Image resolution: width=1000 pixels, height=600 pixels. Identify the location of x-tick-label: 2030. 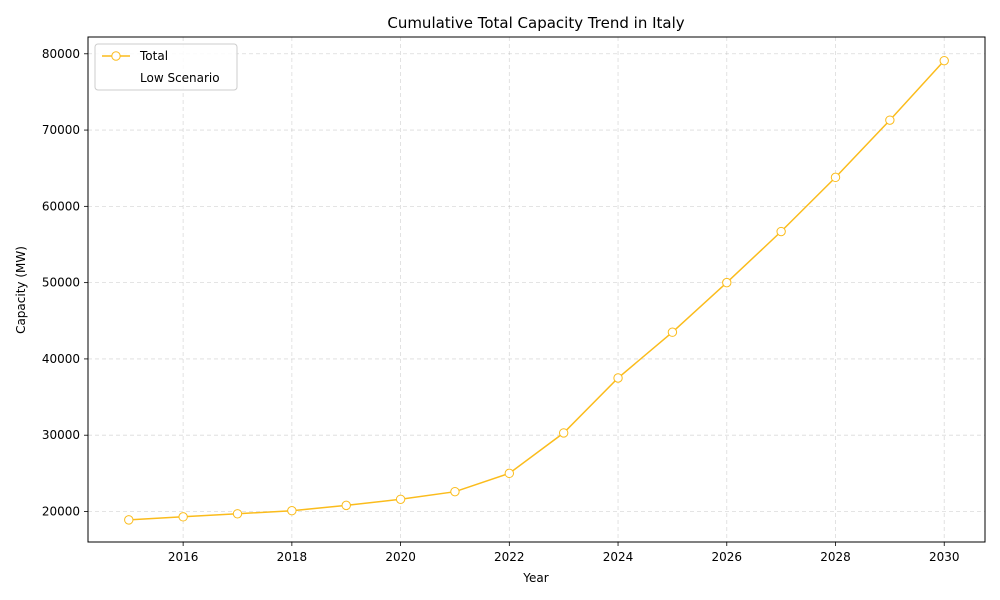
(944, 557).